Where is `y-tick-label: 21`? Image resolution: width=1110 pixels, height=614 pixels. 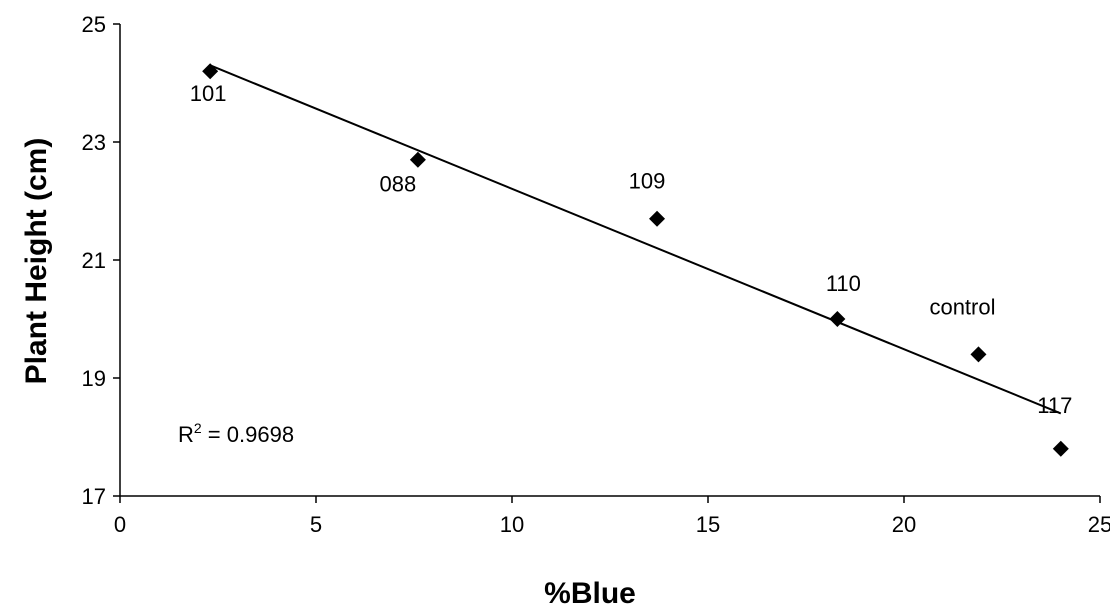
y-tick-label: 21 is located at coordinates (94, 260).